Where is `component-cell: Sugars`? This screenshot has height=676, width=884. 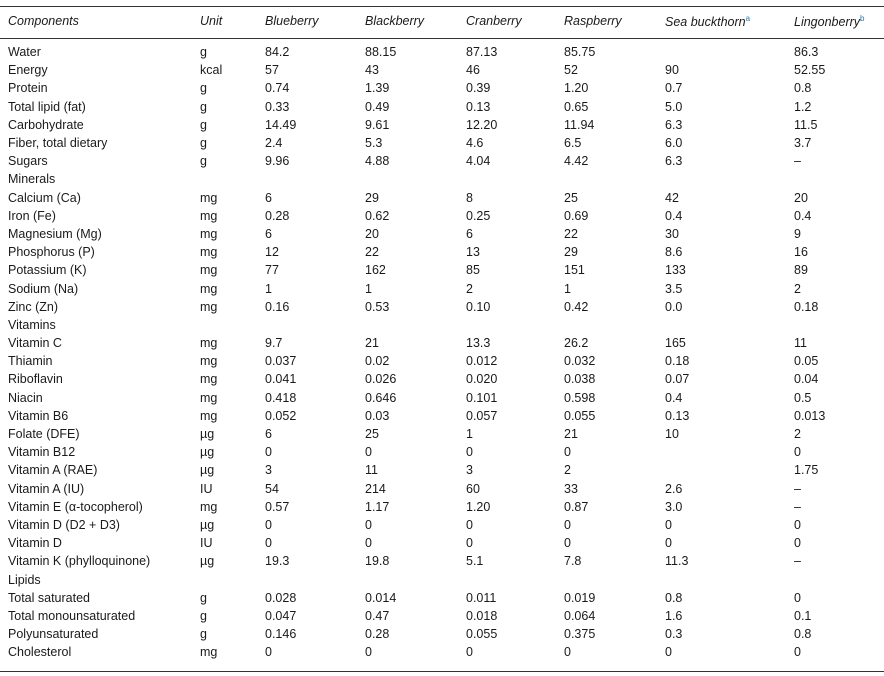 component-cell: Sugars is located at coordinates (28, 161).